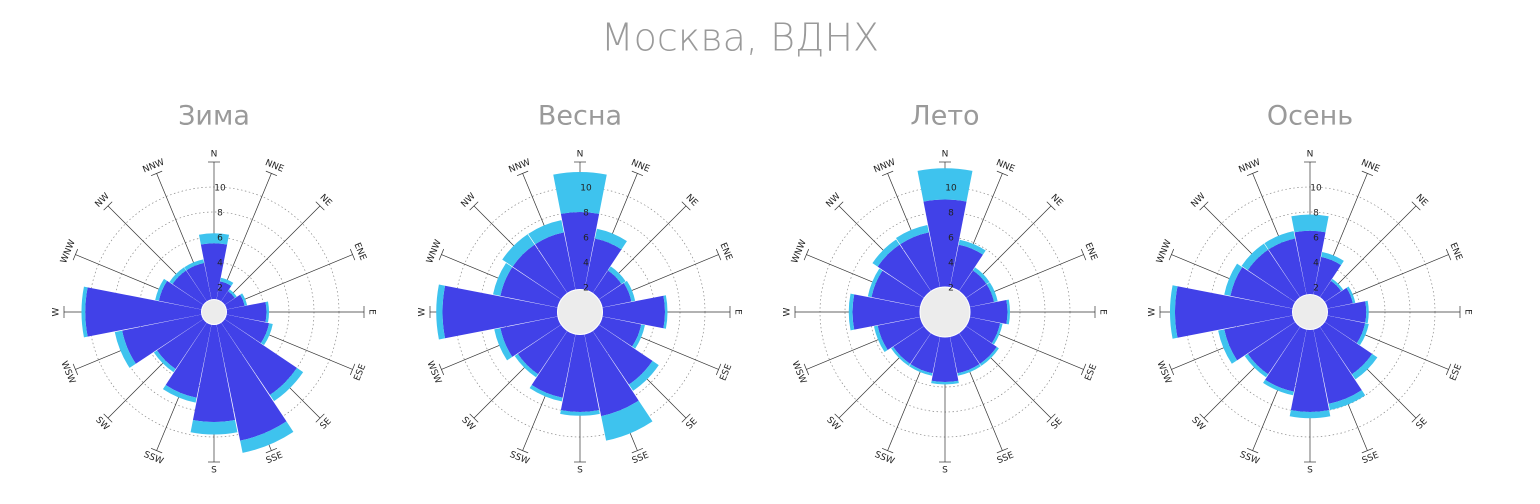 The width and height of the screenshot is (1540, 504). I want to click on chart-title: Весна, so click(580, 116).